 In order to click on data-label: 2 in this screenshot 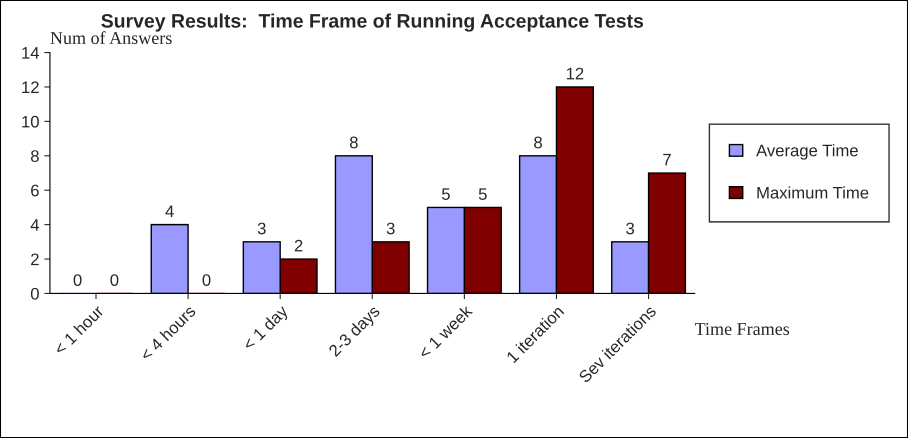, I will do `click(298, 246)`.